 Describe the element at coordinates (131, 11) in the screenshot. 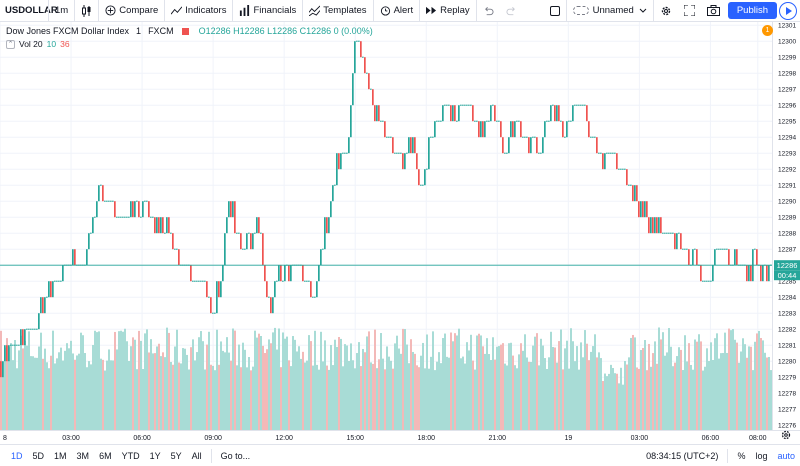

I see `compare-button: Compare` at that location.